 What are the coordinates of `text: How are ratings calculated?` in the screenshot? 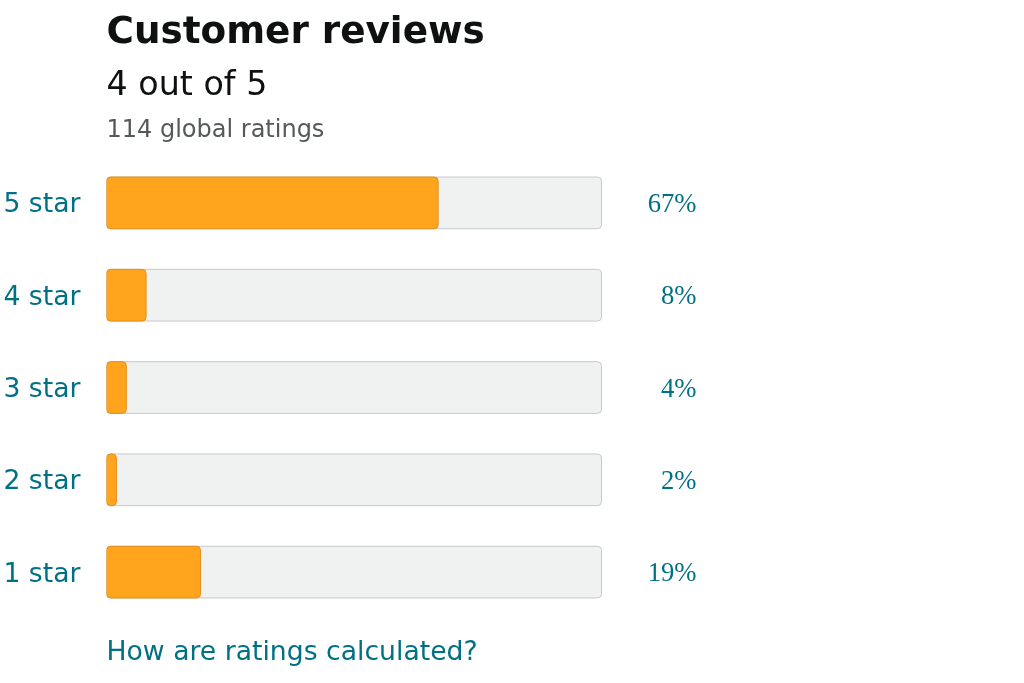 It's located at (292, 650).